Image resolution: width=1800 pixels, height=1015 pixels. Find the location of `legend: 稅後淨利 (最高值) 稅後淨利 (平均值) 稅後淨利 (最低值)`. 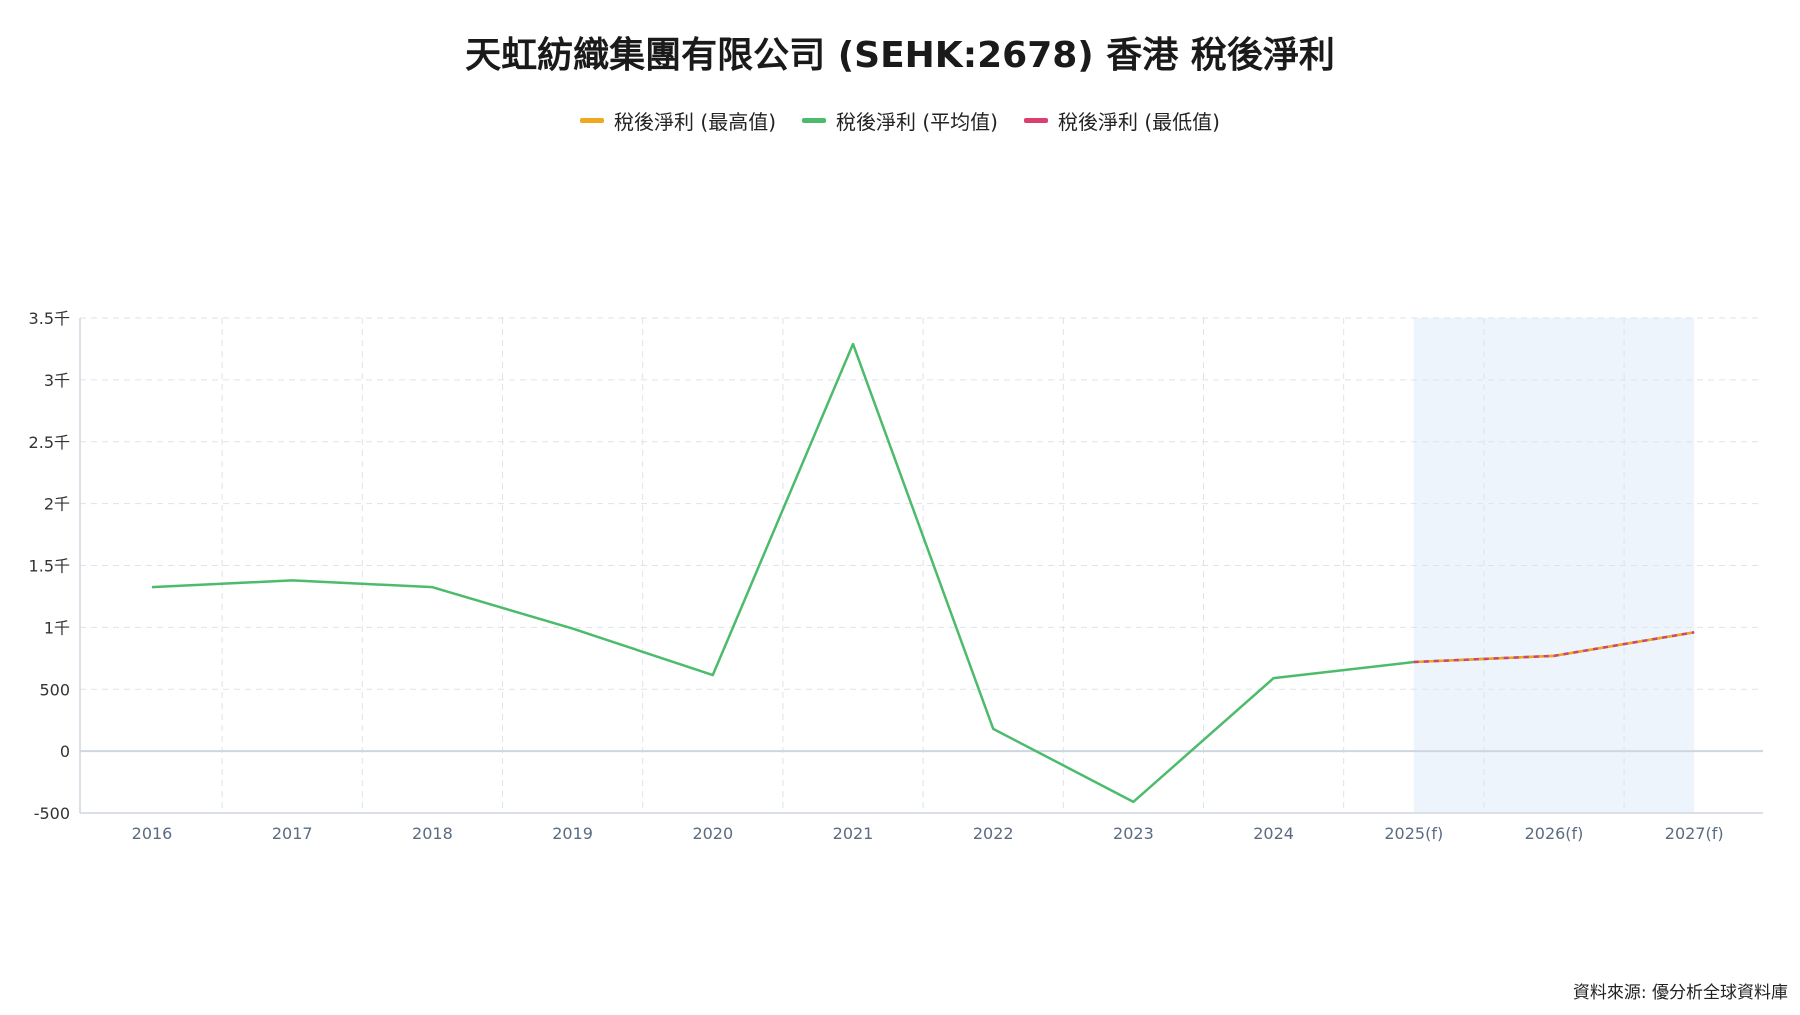

legend: 稅後淨利 (最高值) 稅後淨利 (平均值) 稅後淨利 (最低值) is located at coordinates (900, 120).